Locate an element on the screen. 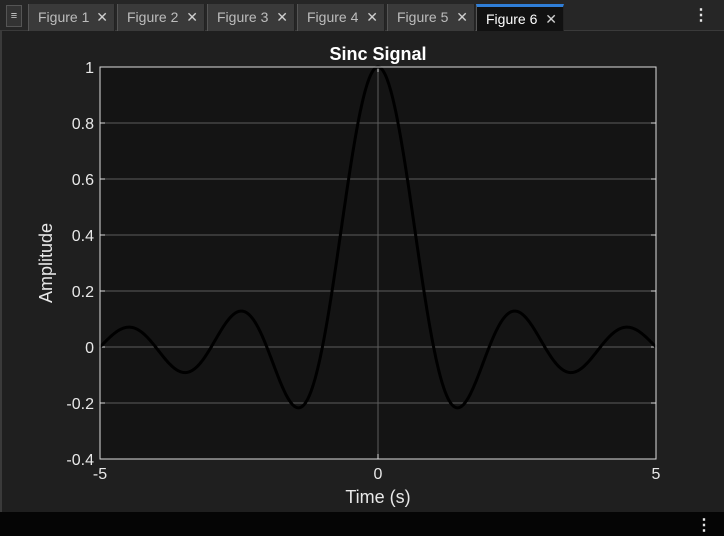 Image resolution: width=724 pixels, height=536 pixels. document-menu-icon: ≡ is located at coordinates (14, 16).